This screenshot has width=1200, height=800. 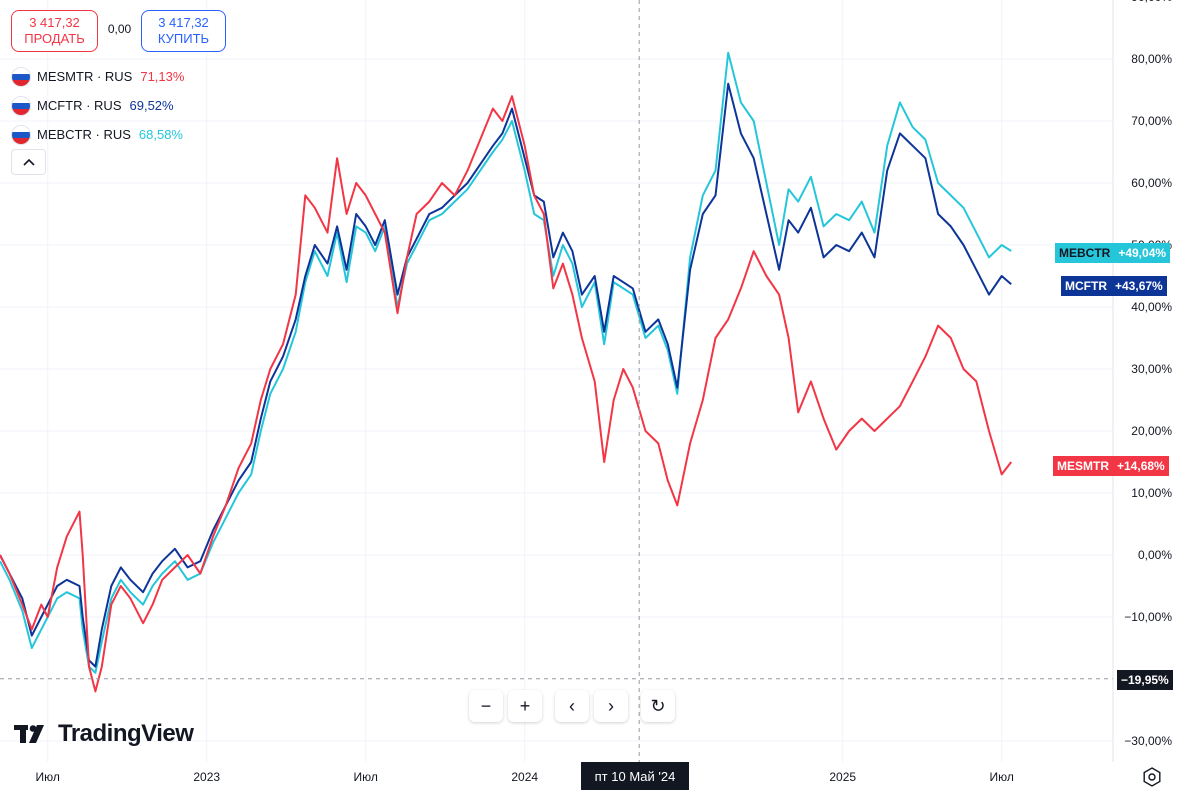 I want to click on tradingview-logo: TradingView, so click(x=104, y=734).